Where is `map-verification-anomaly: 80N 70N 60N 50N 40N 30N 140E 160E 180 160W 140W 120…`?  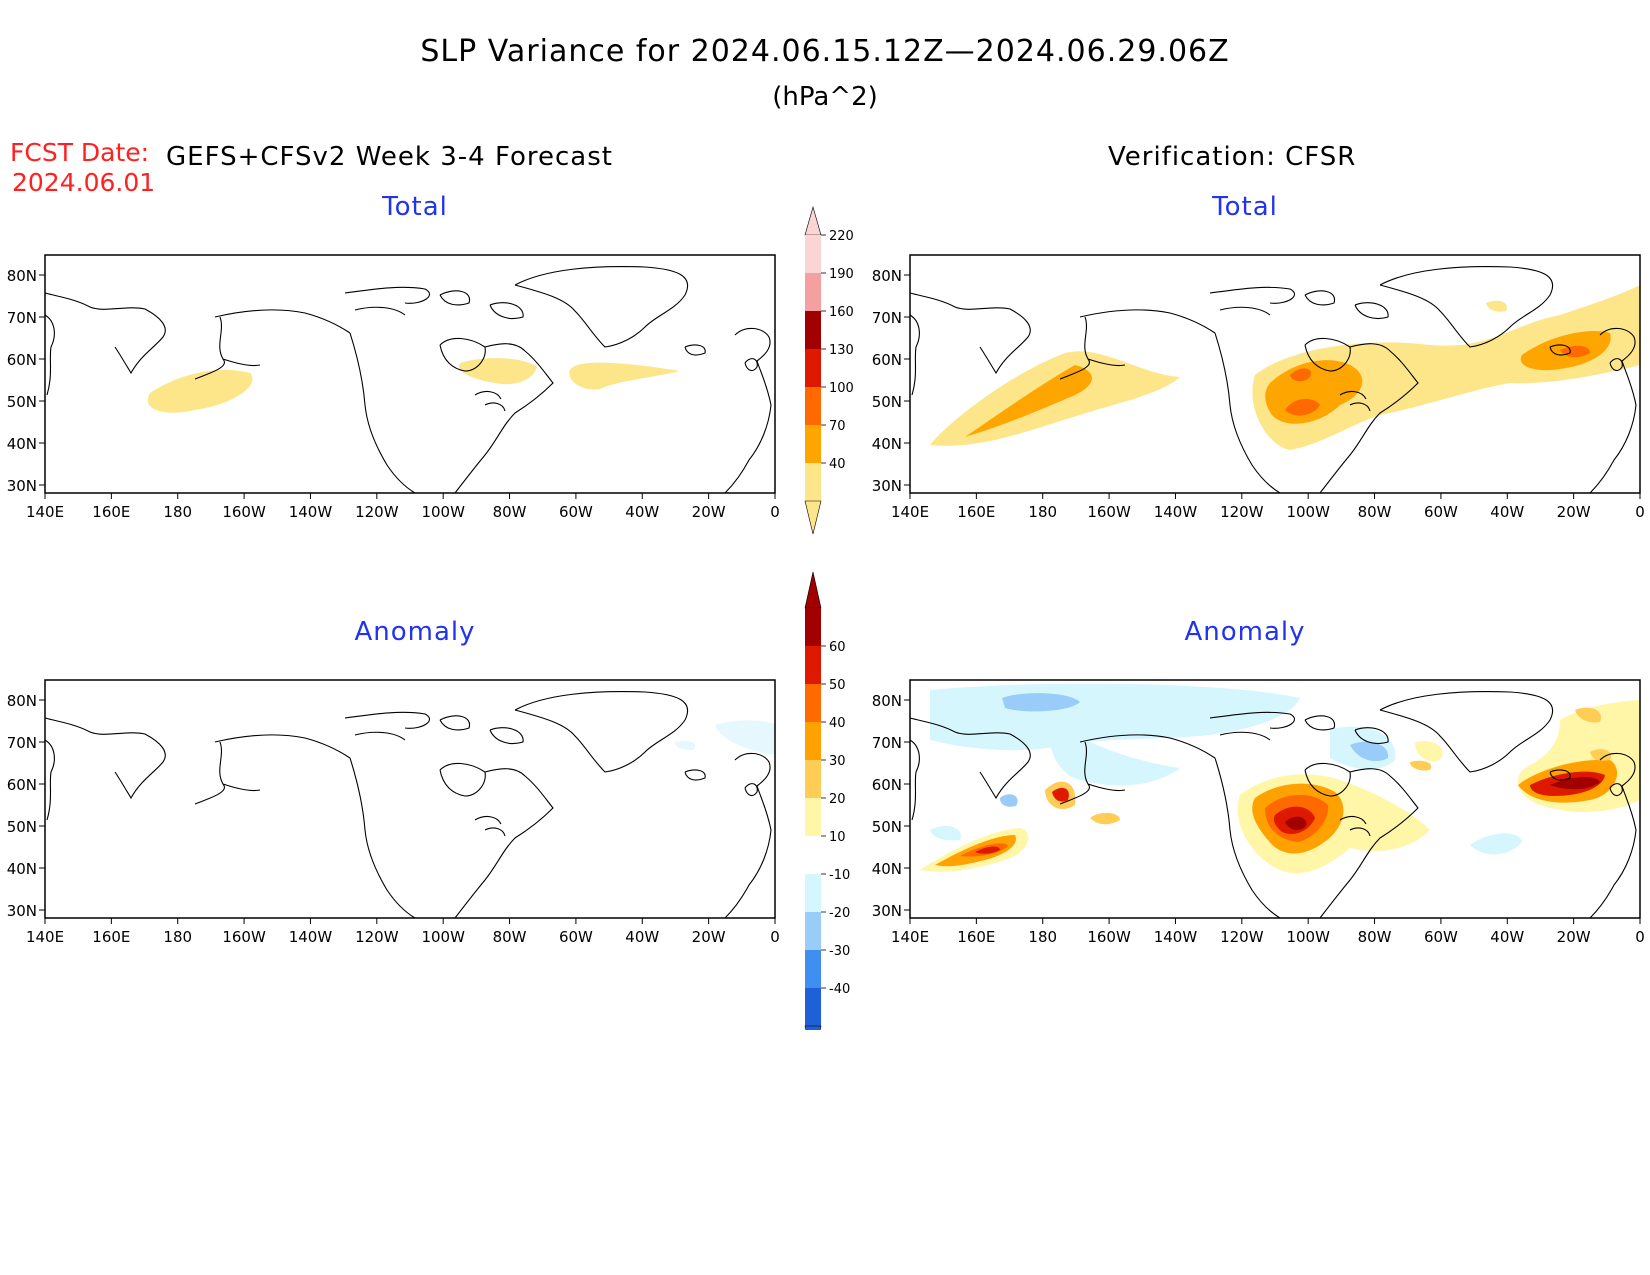
map-verification-anomaly: 80N 70N 60N 50N 40N 30N 140E 160E 180 160W 140W 120… is located at coordinates (1258, 812).